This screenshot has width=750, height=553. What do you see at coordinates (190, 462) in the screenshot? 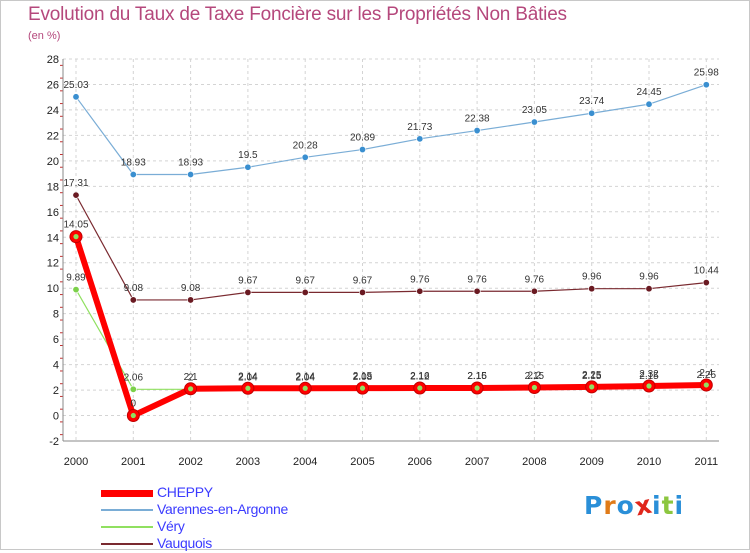
I see `x-tick-label: 2002` at bounding box center [190, 462].